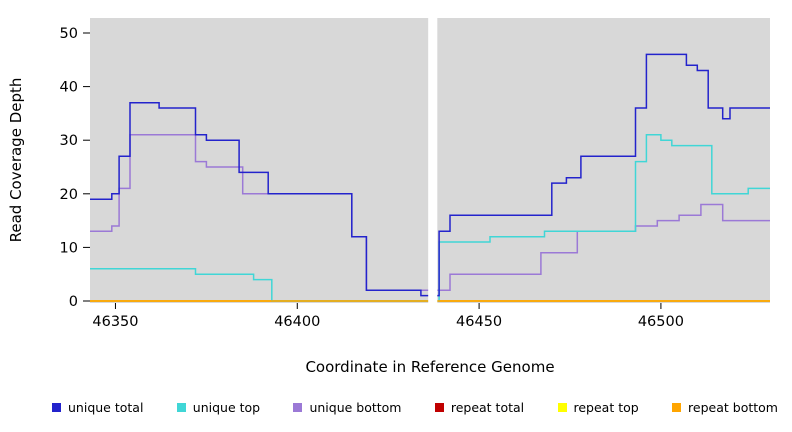 The height and width of the screenshot is (432, 792). Describe the element at coordinates (106, 407) in the screenshot. I see `legend-label: unique total` at that location.